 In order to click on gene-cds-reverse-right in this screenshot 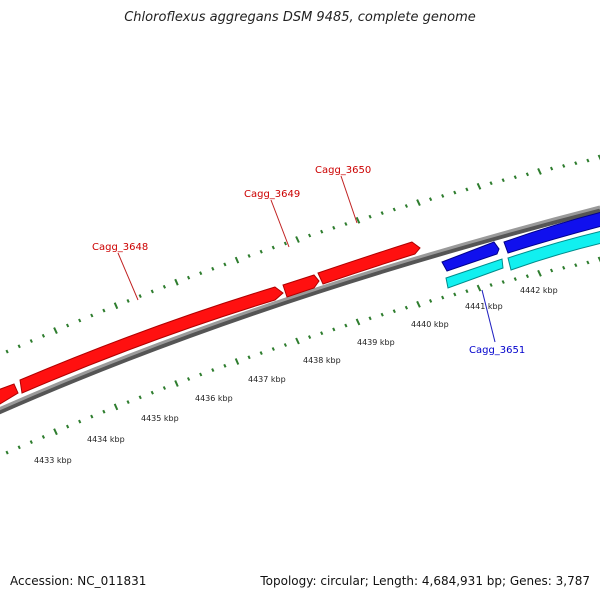, I will do `click(553, 250)`.